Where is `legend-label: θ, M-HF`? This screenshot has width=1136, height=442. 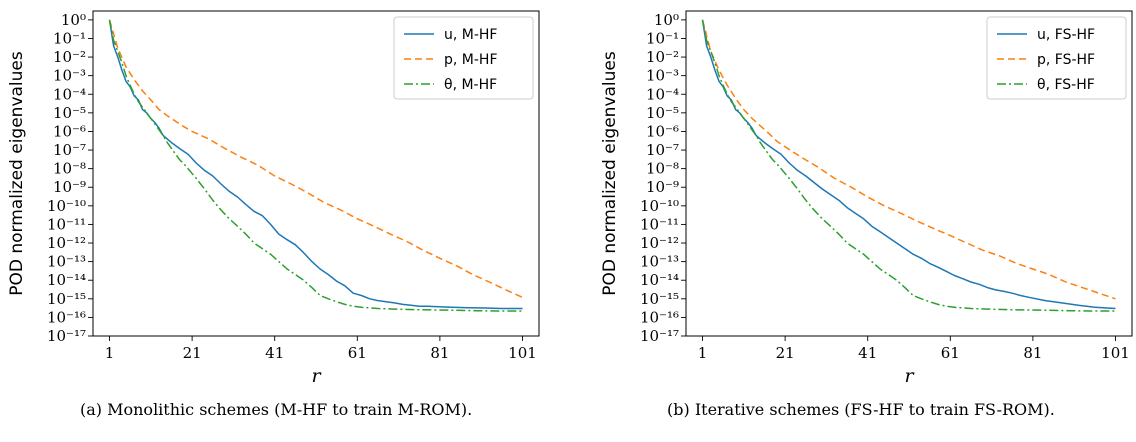 legend-label: θ, M-HF is located at coordinates (470, 85).